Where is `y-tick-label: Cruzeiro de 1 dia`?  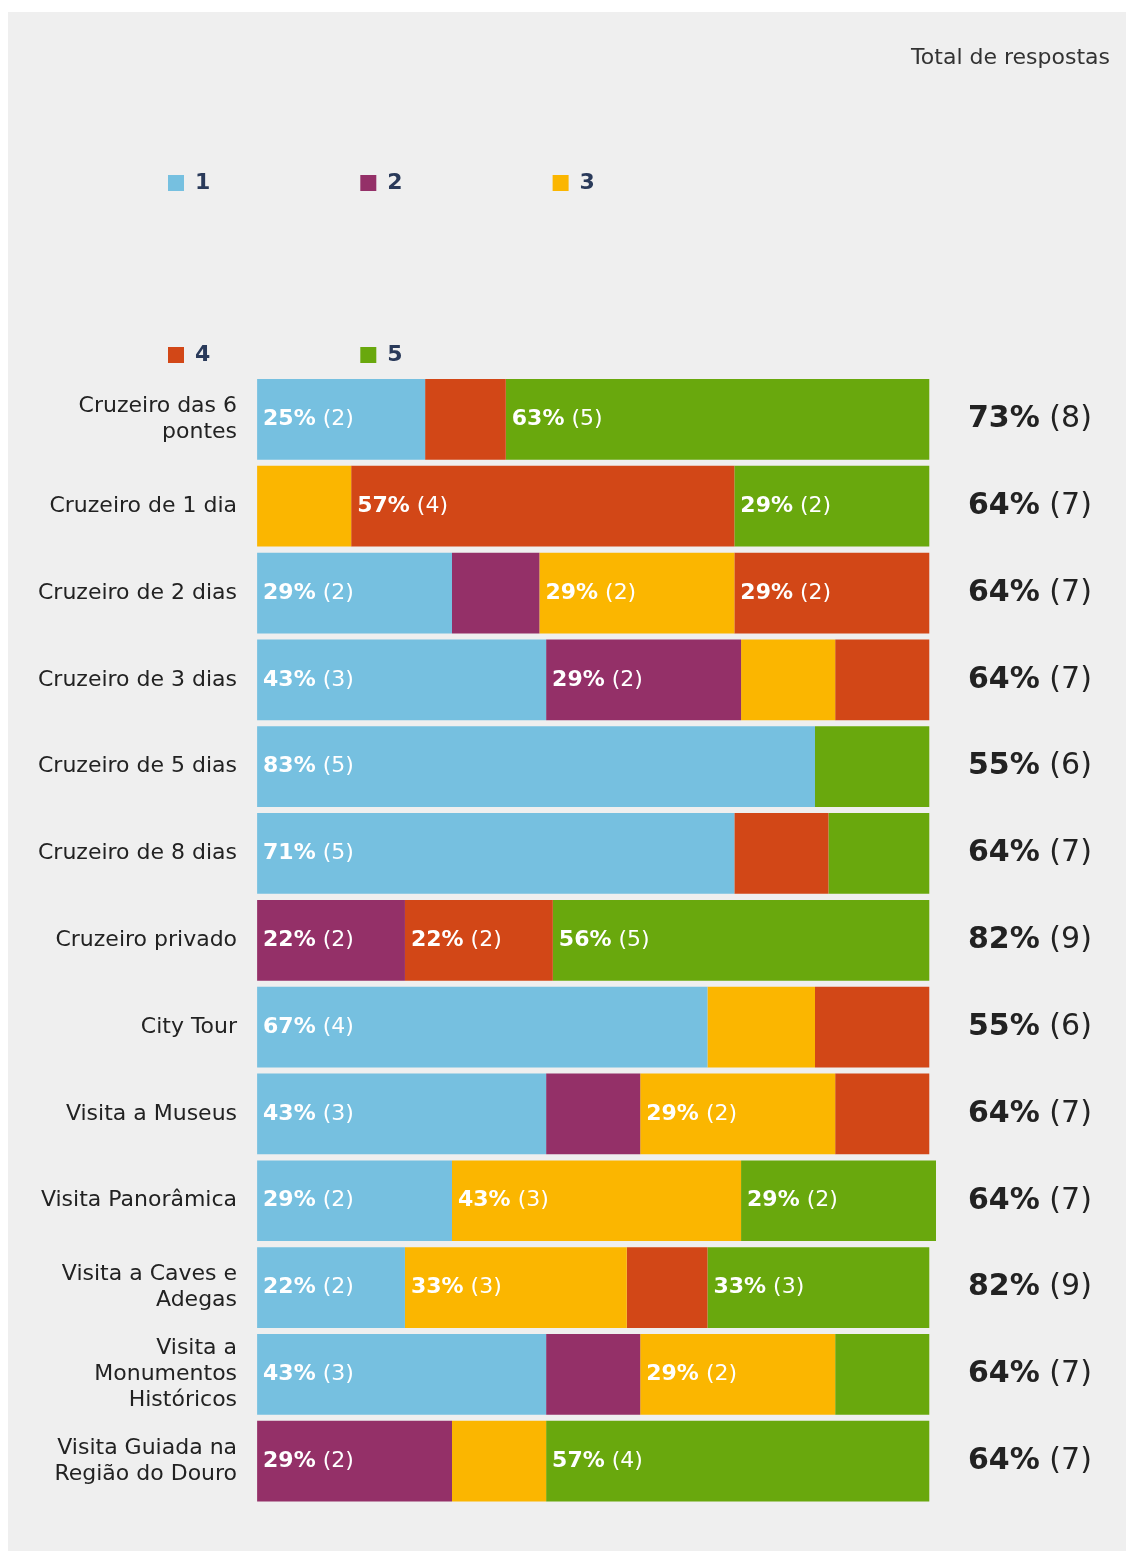
y-tick-label: Cruzeiro de 1 dia is located at coordinates (143, 504).